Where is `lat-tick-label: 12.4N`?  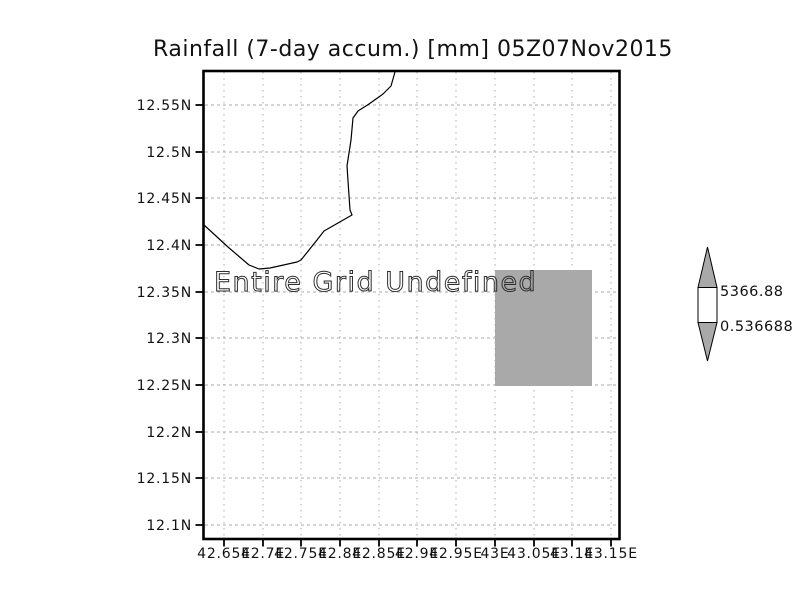 lat-tick-label: 12.4N is located at coordinates (169, 246).